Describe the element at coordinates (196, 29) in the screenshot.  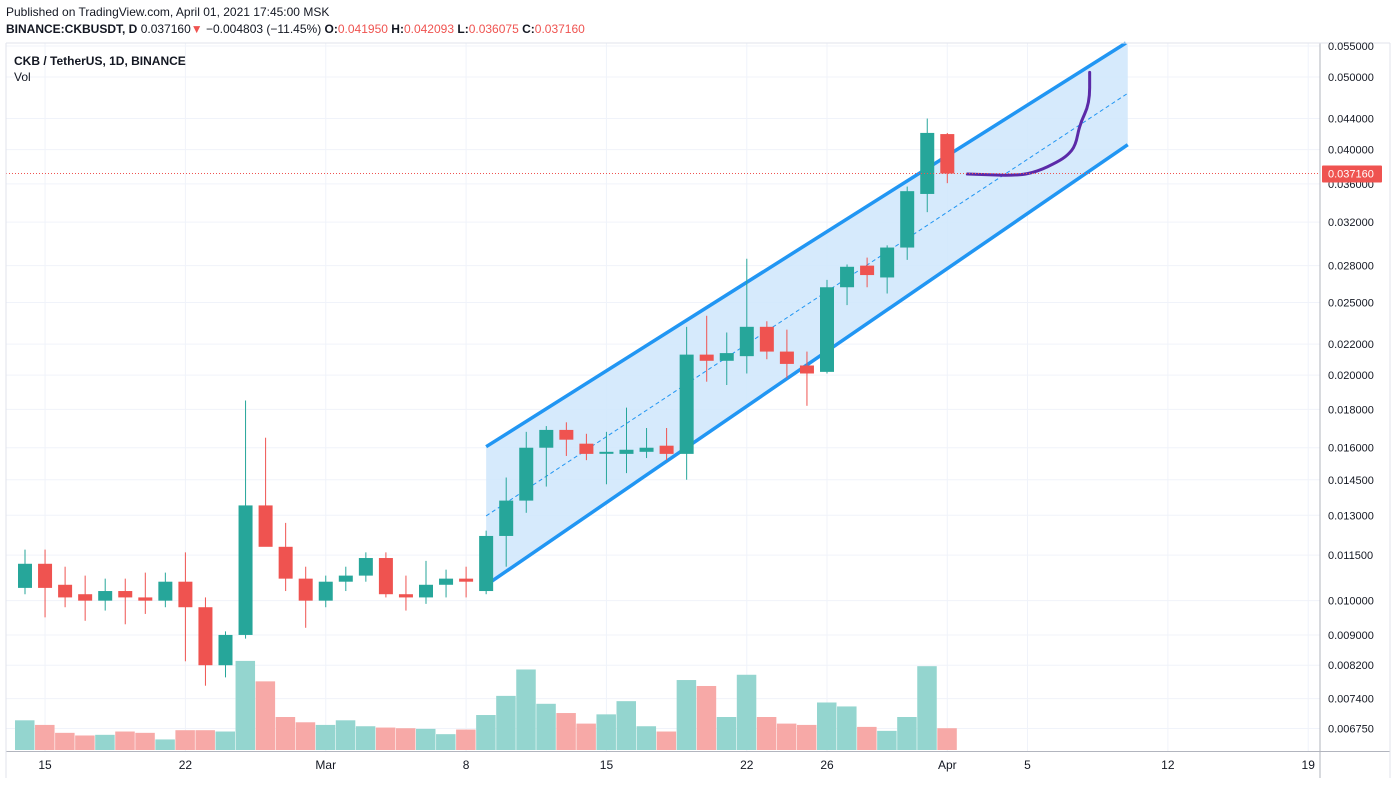
I see `change-arrow-icon: ▼` at that location.